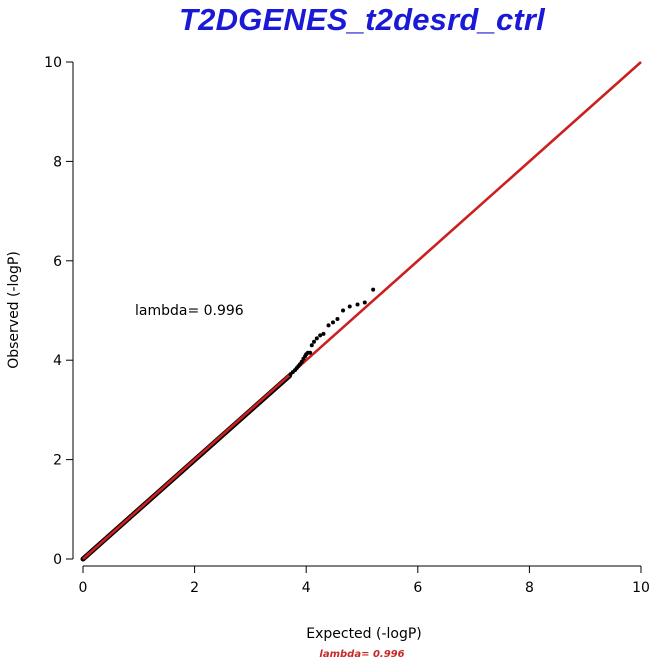 Image resolution: width=662 pixels, height=664 pixels. What do you see at coordinates (364, 634) in the screenshot?
I see `x-axis-label: Expected (-logP)` at bounding box center [364, 634].